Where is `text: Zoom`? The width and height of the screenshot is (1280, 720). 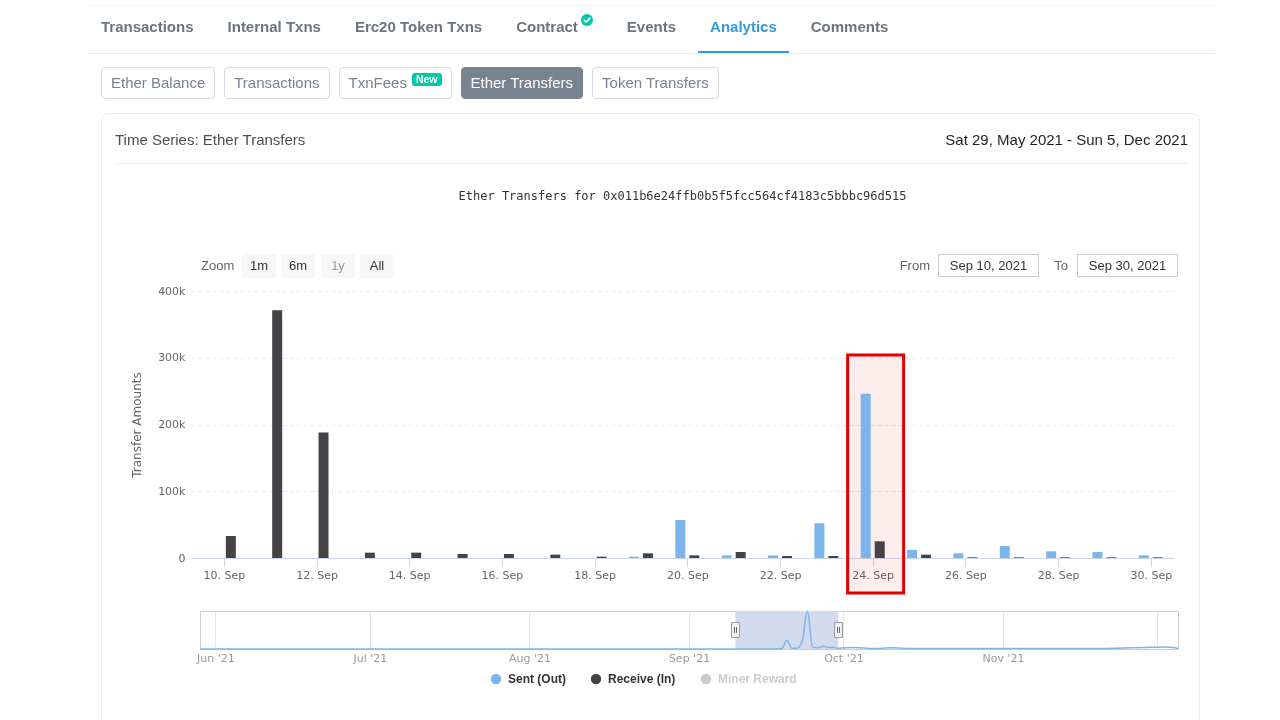
text: Zoom is located at coordinates (218, 266).